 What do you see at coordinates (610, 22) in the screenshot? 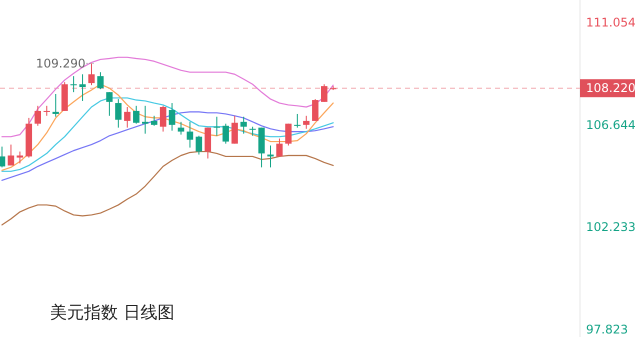
I see `y-tick-label: 111.054` at bounding box center [610, 22].